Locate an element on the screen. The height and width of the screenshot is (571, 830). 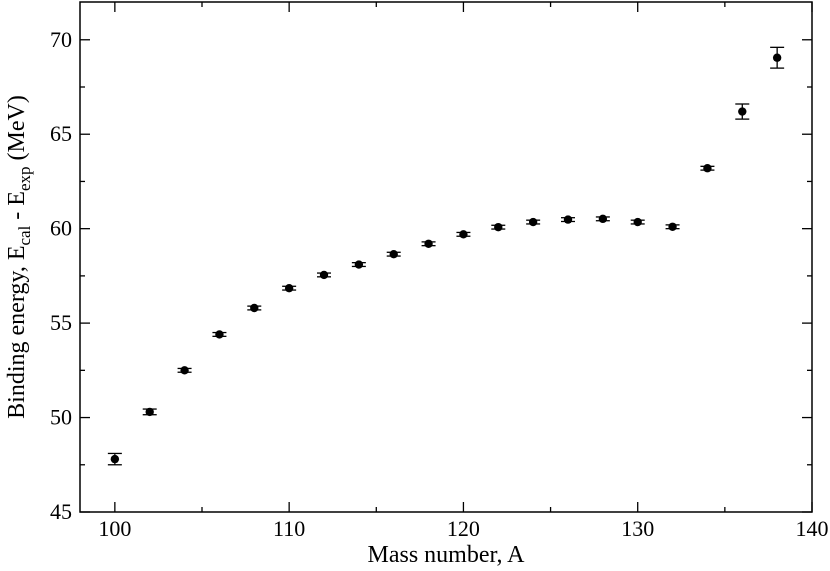
x-tick-label: 100 is located at coordinates (114, 528).